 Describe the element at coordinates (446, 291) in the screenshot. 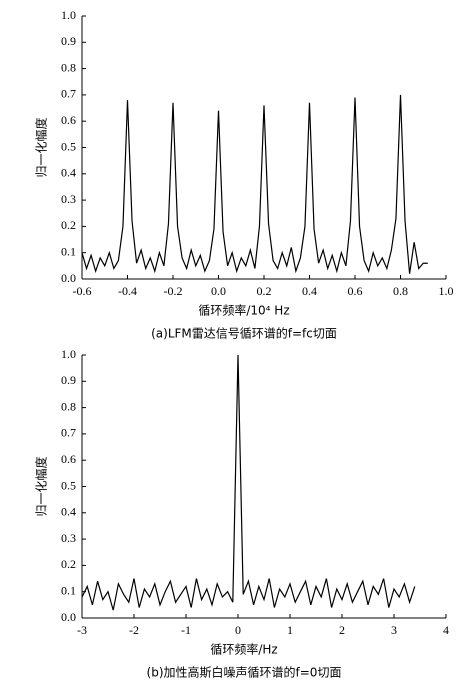

I see `x-tick-label: 1.0` at that location.